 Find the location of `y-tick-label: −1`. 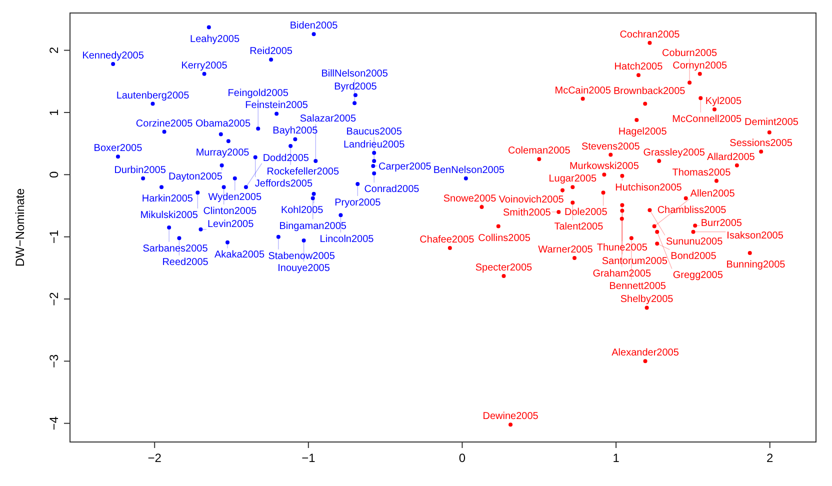

y-tick-label: −1 is located at coordinates (54, 237).